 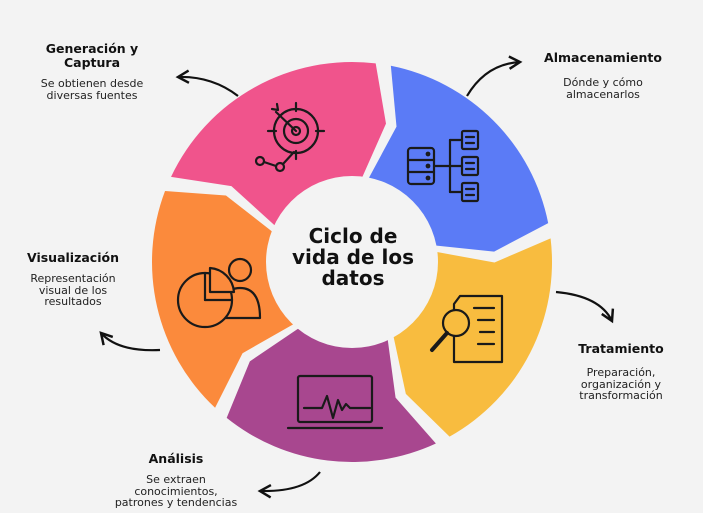 What do you see at coordinates (176, 458) in the screenshot?
I see `stage-analisis-title: Análisis` at bounding box center [176, 458].